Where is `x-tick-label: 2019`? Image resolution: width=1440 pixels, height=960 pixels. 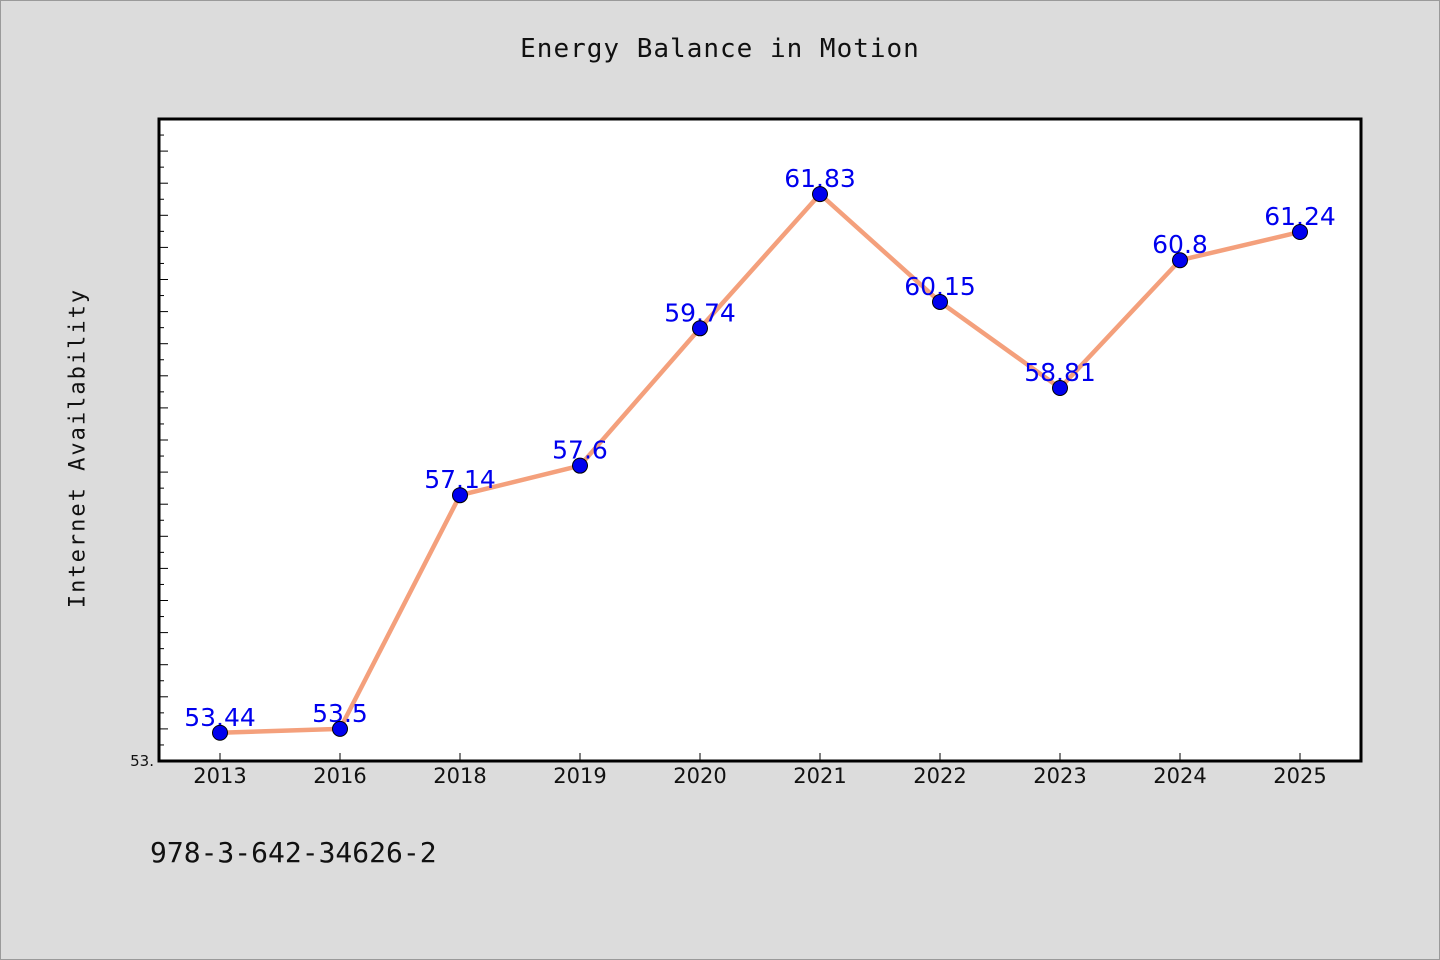 x-tick-label: 2019 is located at coordinates (579, 776).